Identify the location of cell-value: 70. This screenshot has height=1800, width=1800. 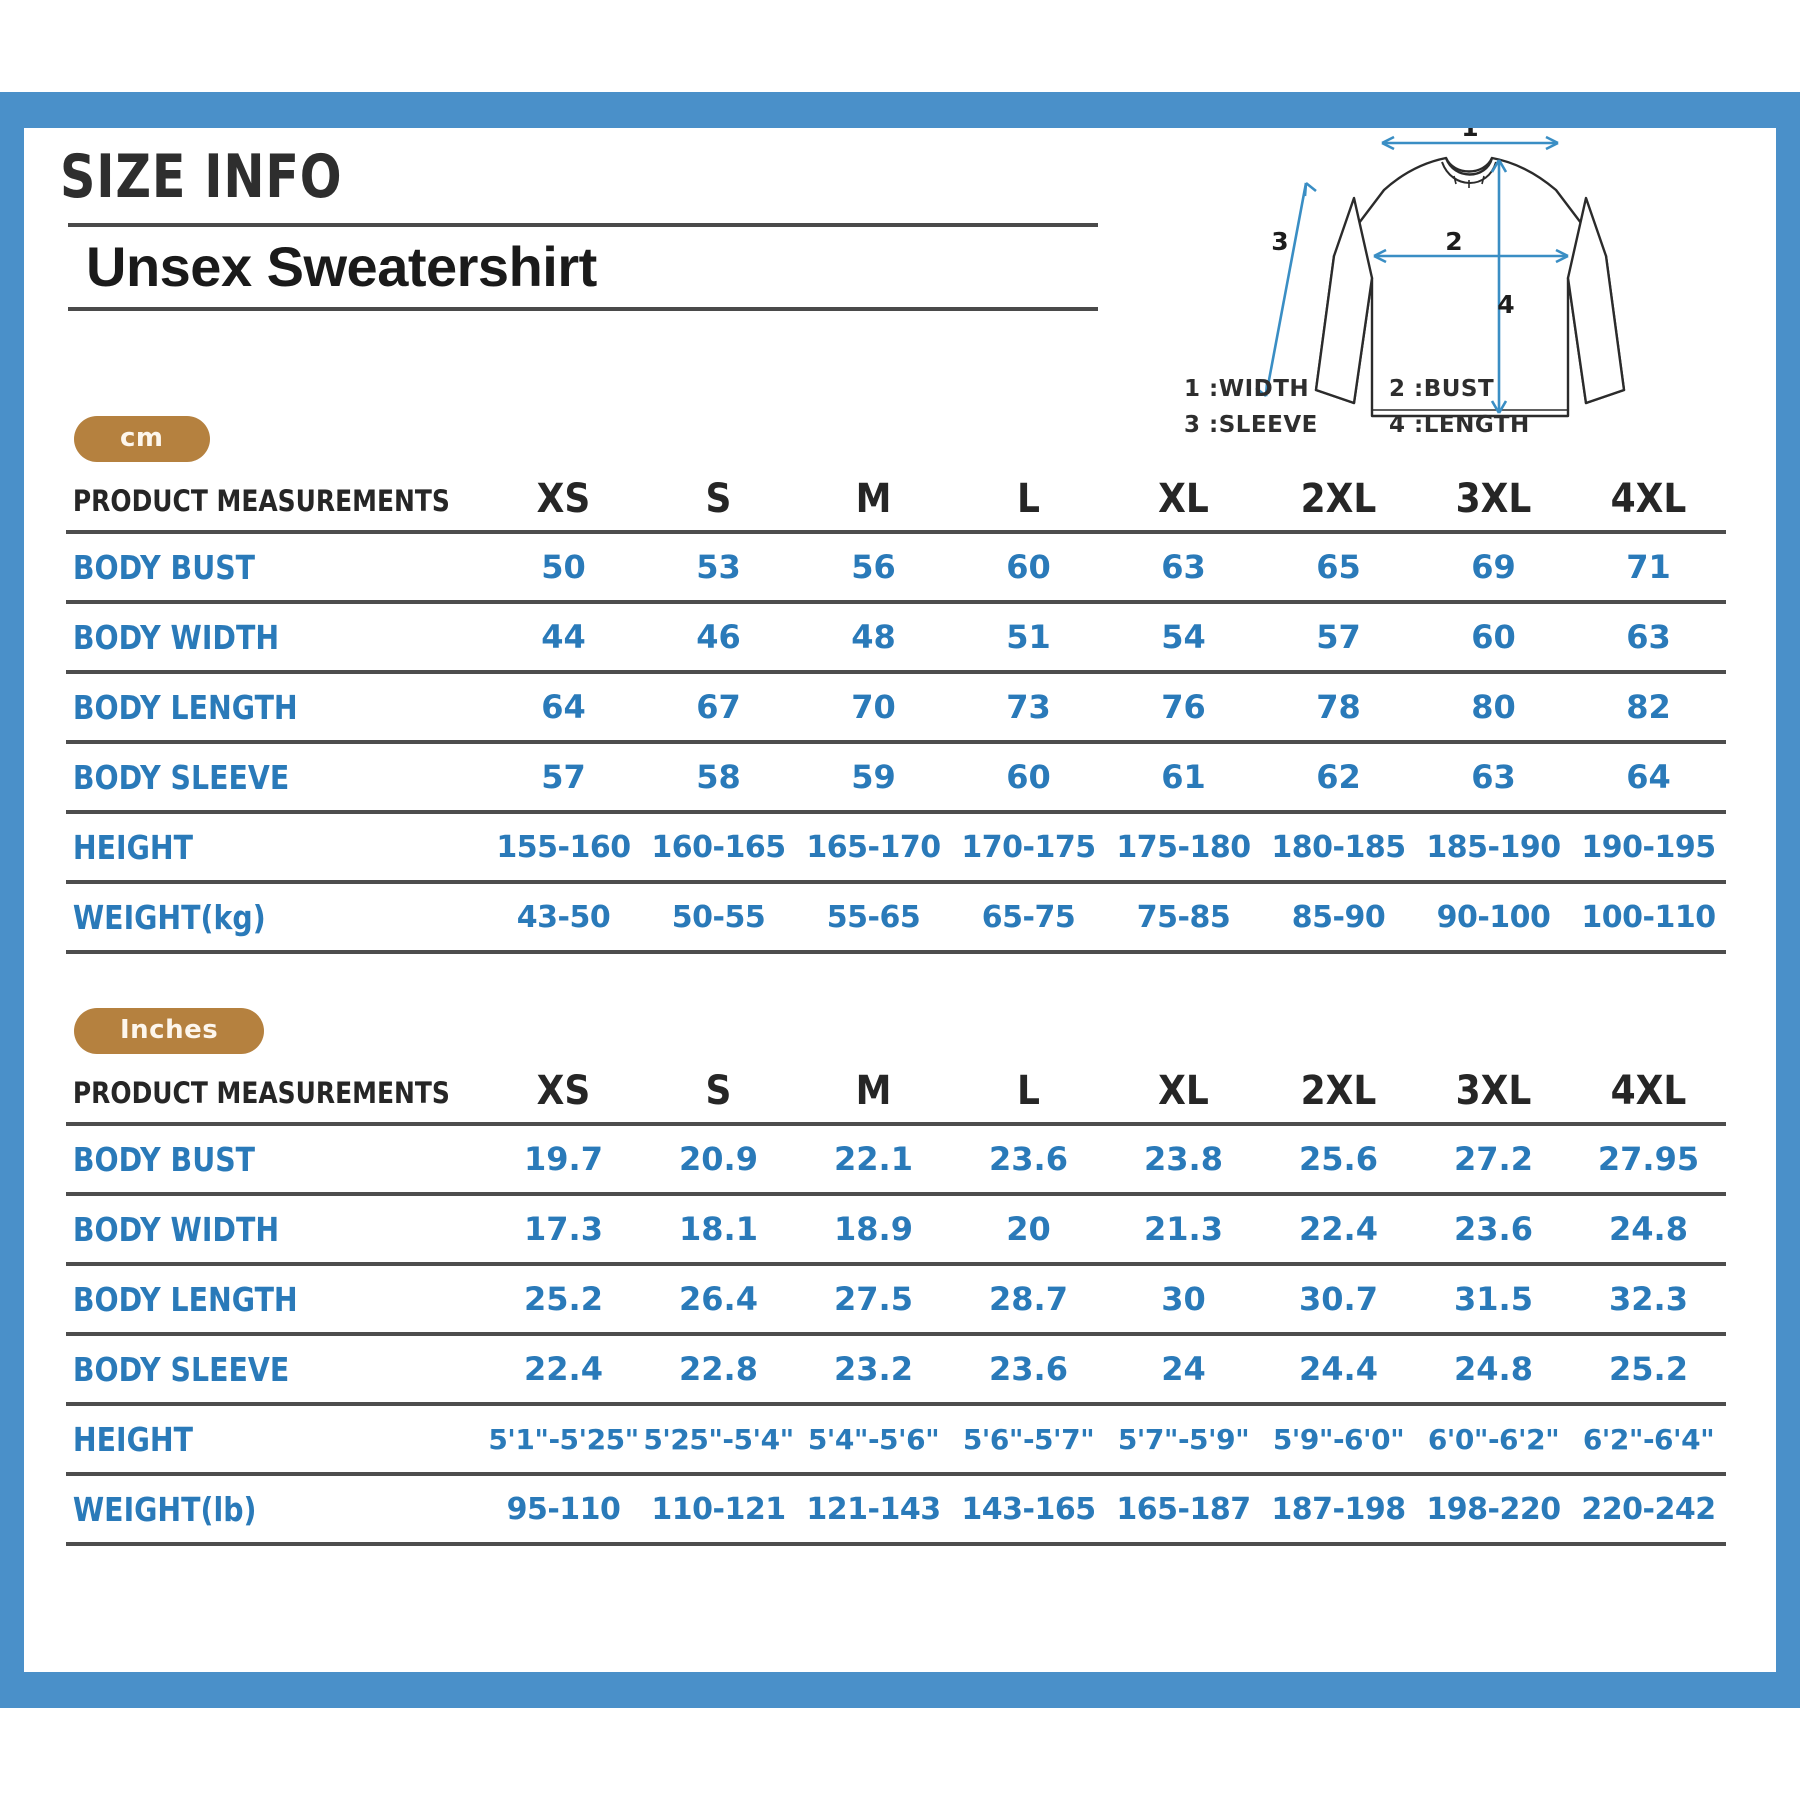
(873, 706).